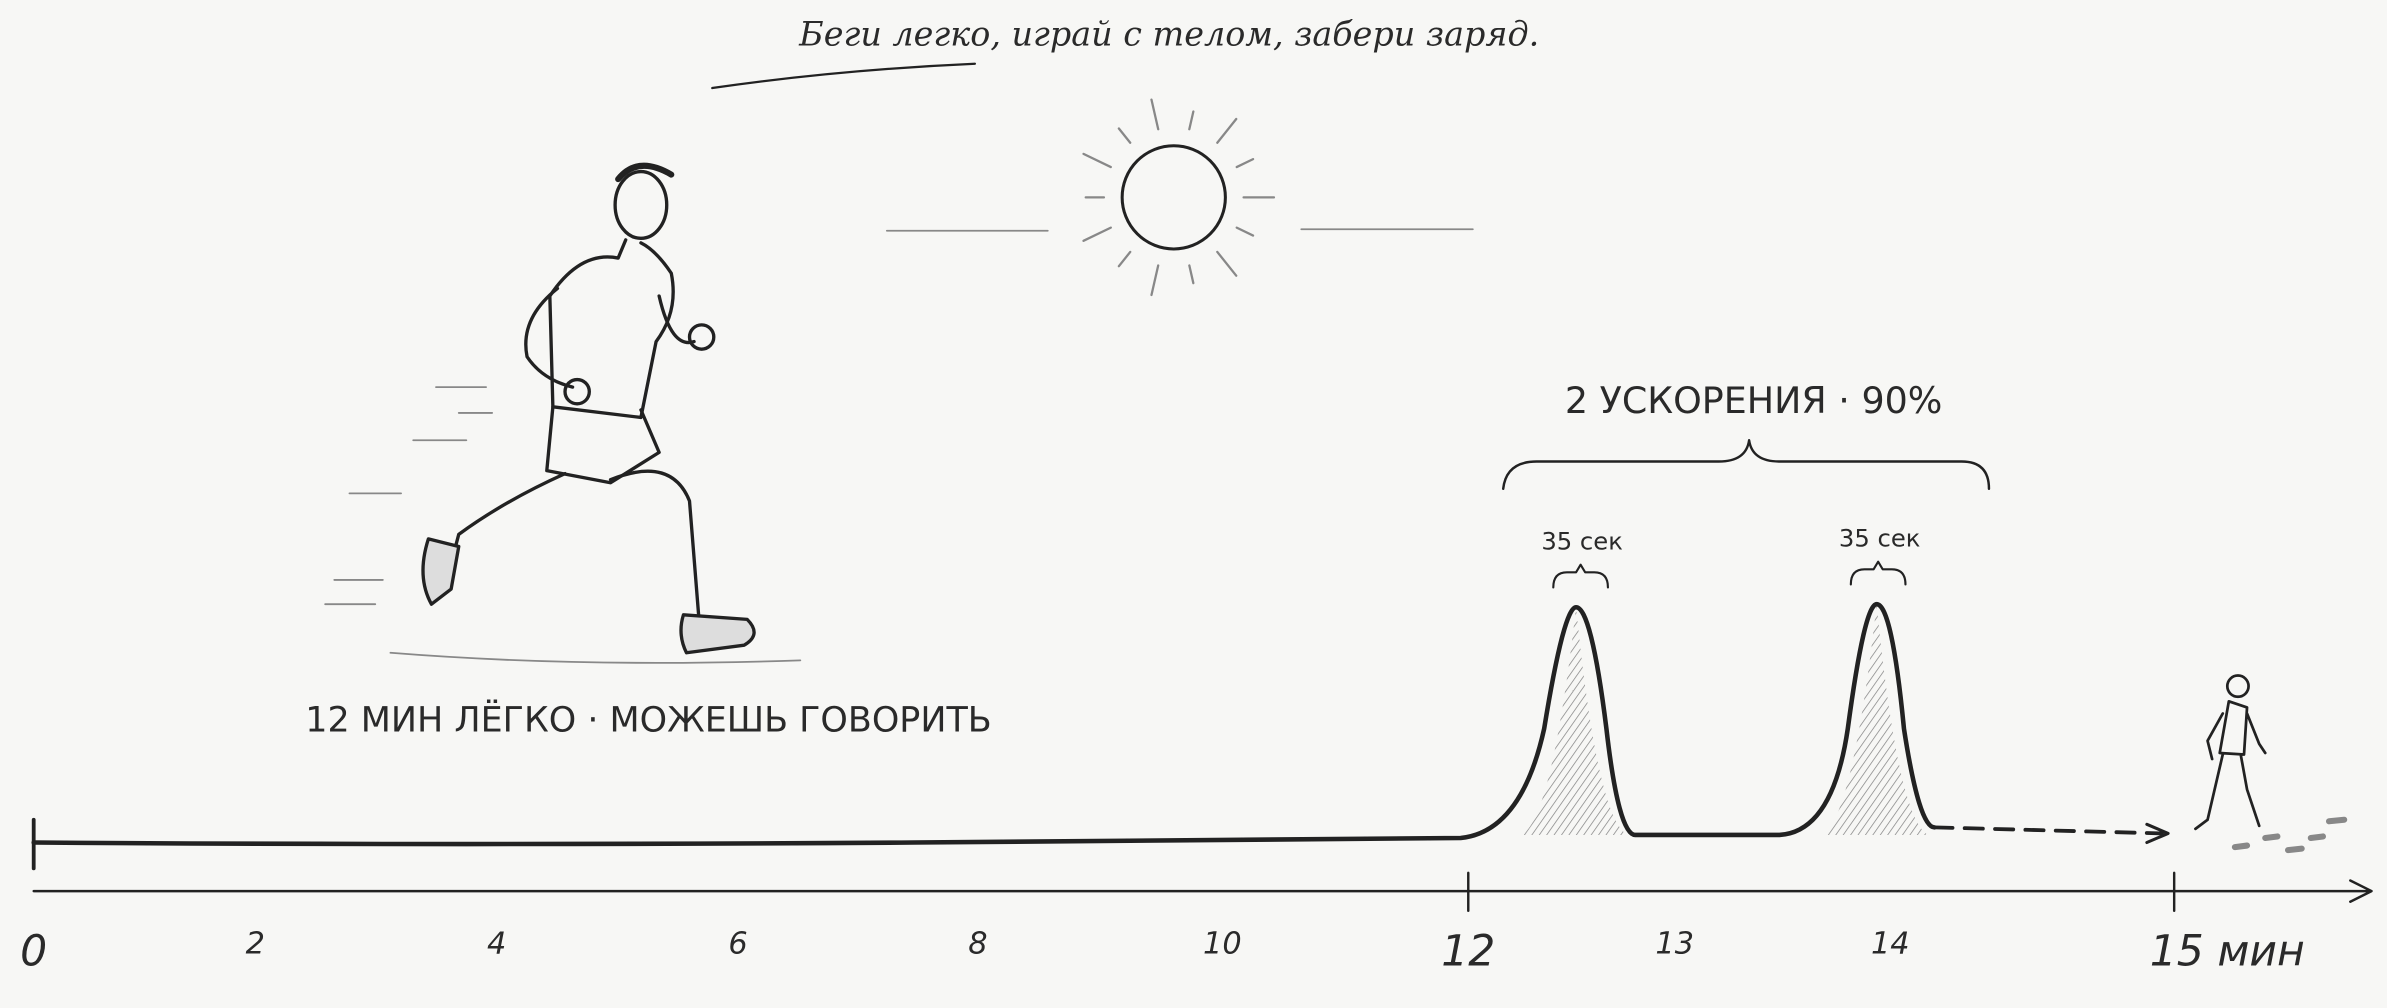  I want to click on axis-tick-label: 2, so click(255, 943).